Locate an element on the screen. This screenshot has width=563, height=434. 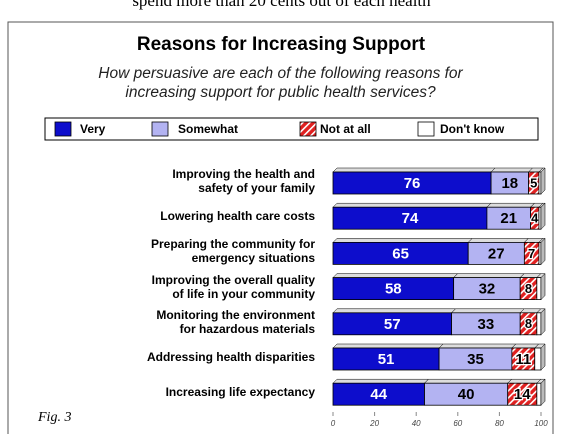
value-label: 33 is located at coordinates (486, 324).